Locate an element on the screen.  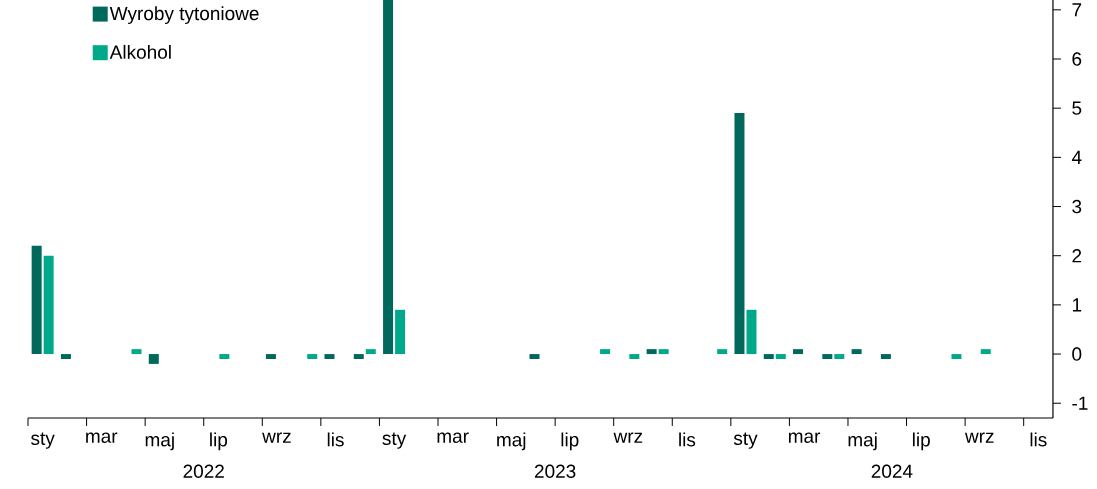
y-tick-label: 6 is located at coordinates (1077, 59).